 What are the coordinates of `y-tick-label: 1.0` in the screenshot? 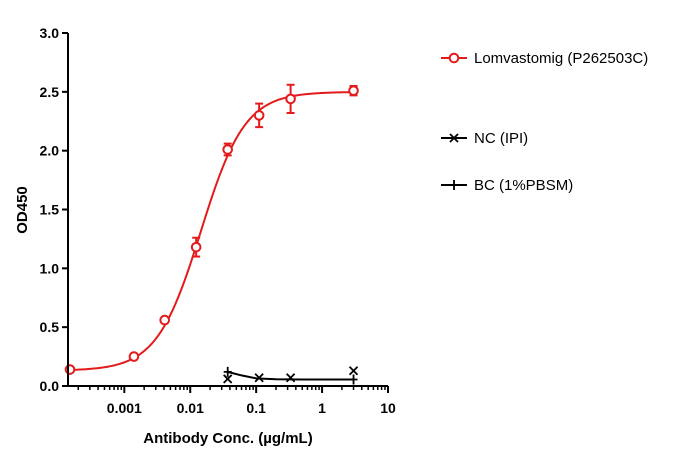 It's located at (50, 268).